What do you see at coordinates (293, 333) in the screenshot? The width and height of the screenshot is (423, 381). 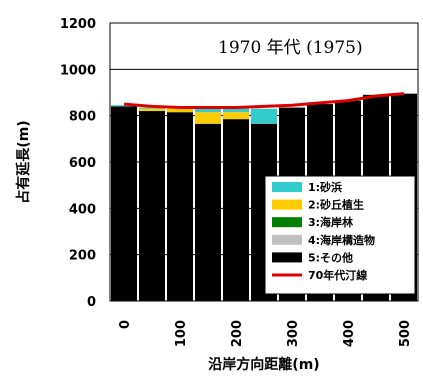 I see `x-tick-label: 300` at bounding box center [293, 333].